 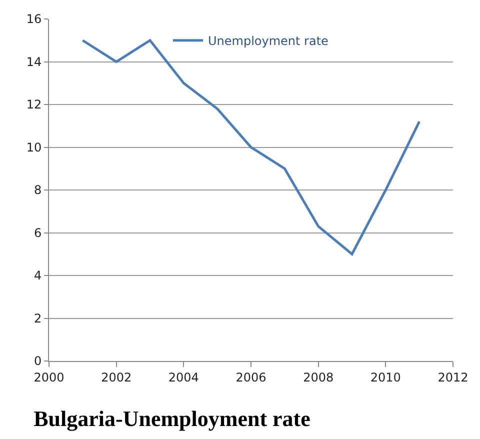 I want to click on legend-label: Unemployment rate, so click(x=268, y=41).